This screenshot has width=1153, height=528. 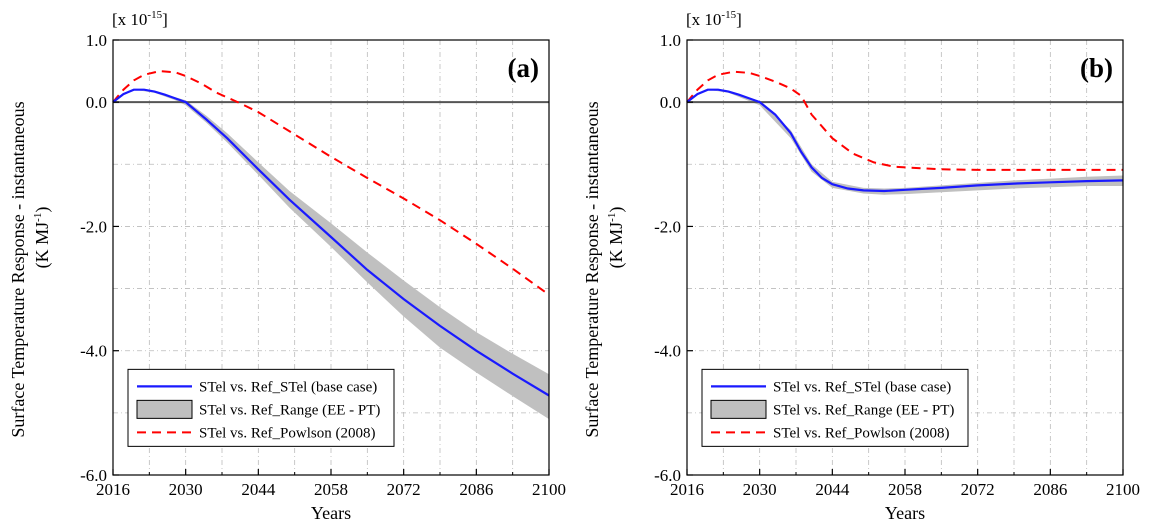 I want to click on range-band, so click(x=905, y=142).